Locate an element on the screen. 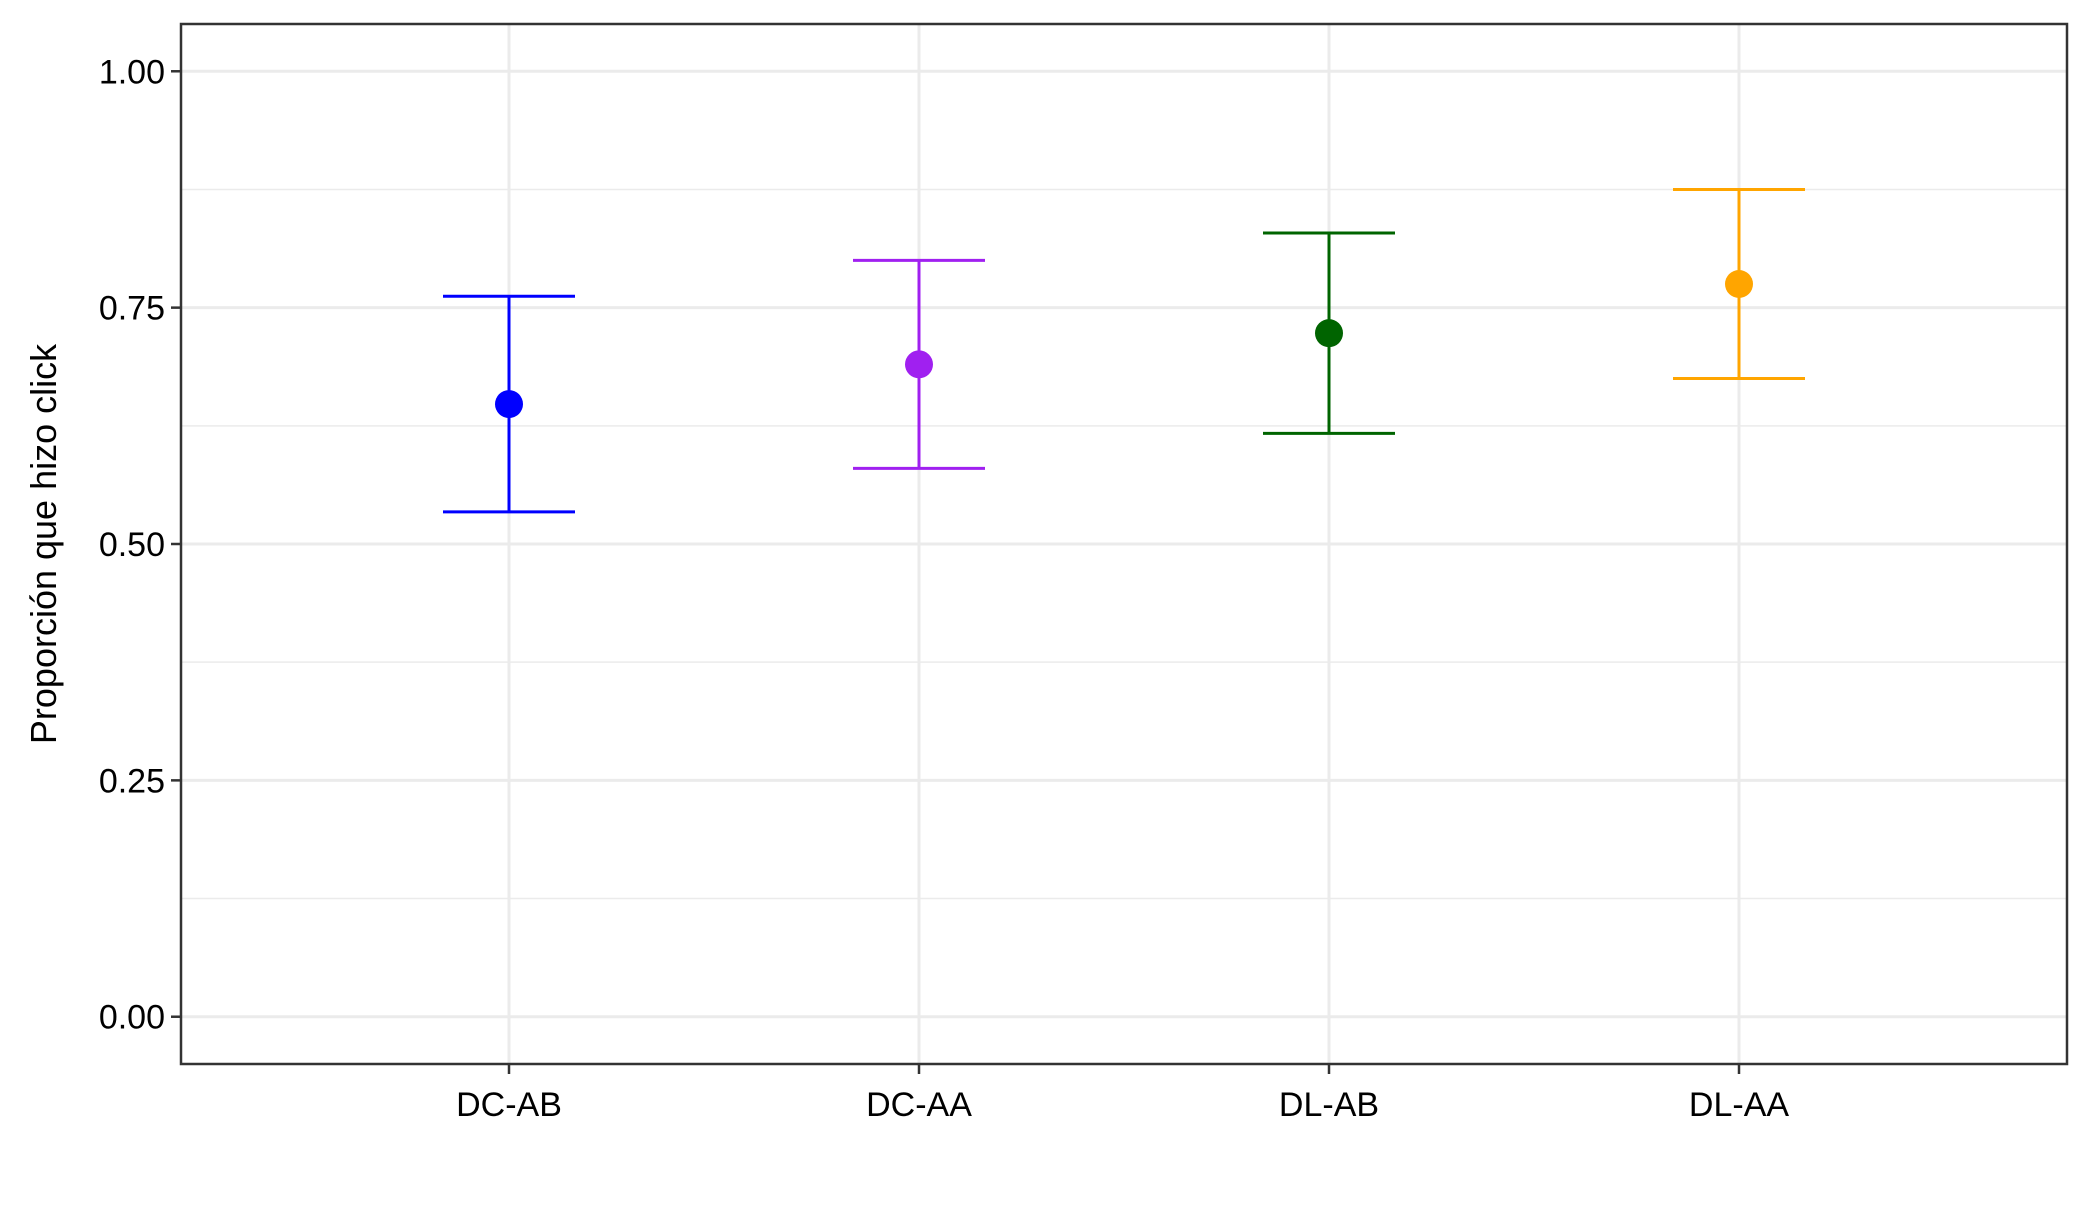 The image size is (2100, 1205). x-tick-label: DL-AB is located at coordinates (1329, 1105).